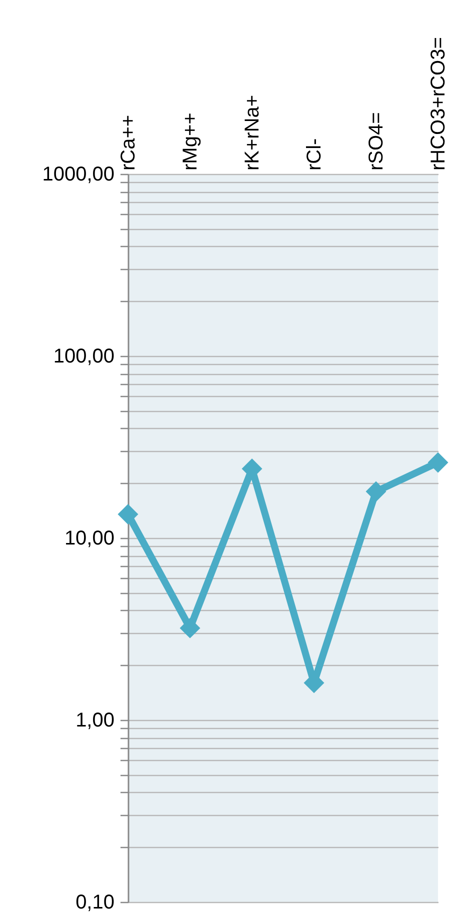 The height and width of the screenshot is (920, 458). What do you see at coordinates (439, 103) in the screenshot?
I see `x-tick-label: rHCO3+rCO3=` at bounding box center [439, 103].